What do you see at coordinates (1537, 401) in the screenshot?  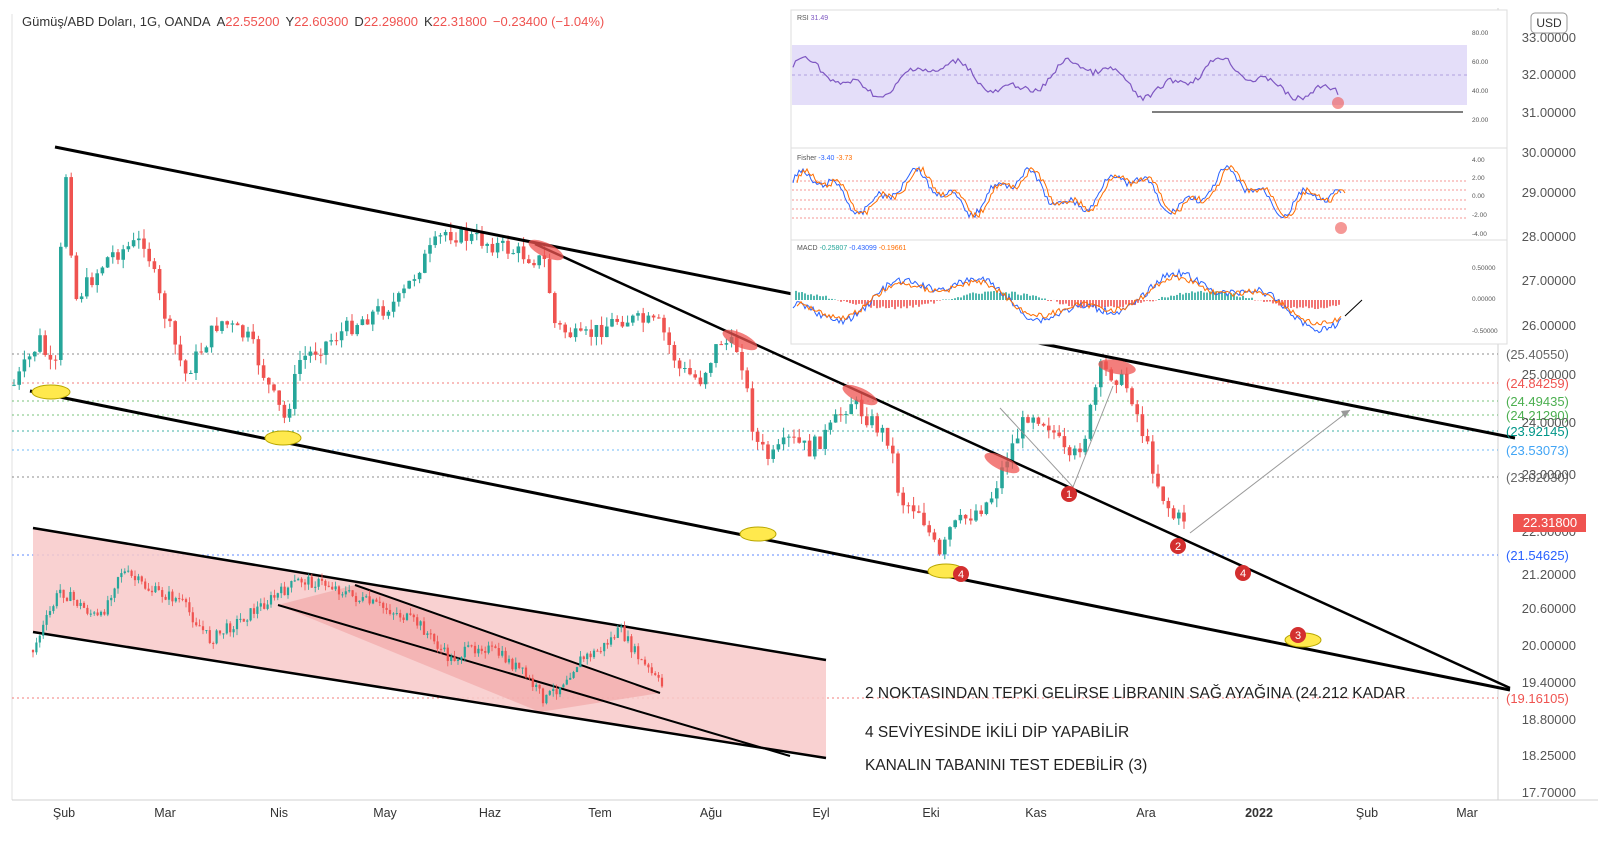 I see `level-label: (24.49435)` at bounding box center [1537, 401].